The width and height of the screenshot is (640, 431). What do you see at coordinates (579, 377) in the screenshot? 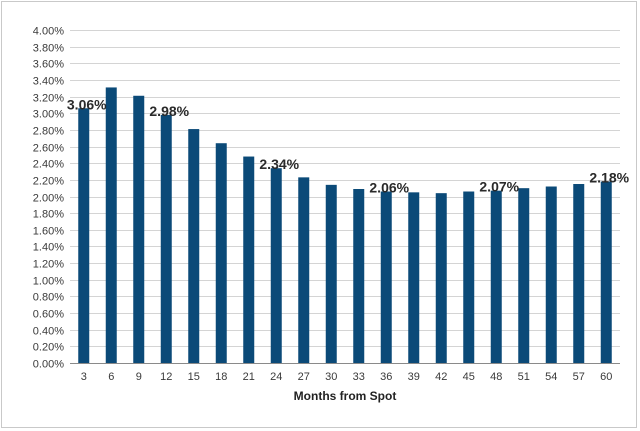
I see `x-tick-label: 57` at bounding box center [579, 377].